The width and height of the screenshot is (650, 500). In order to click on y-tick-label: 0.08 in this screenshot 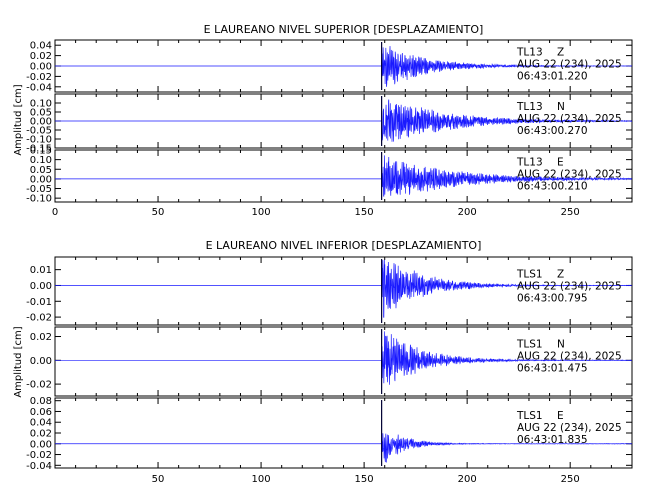, I will do `click(41, 401)`.